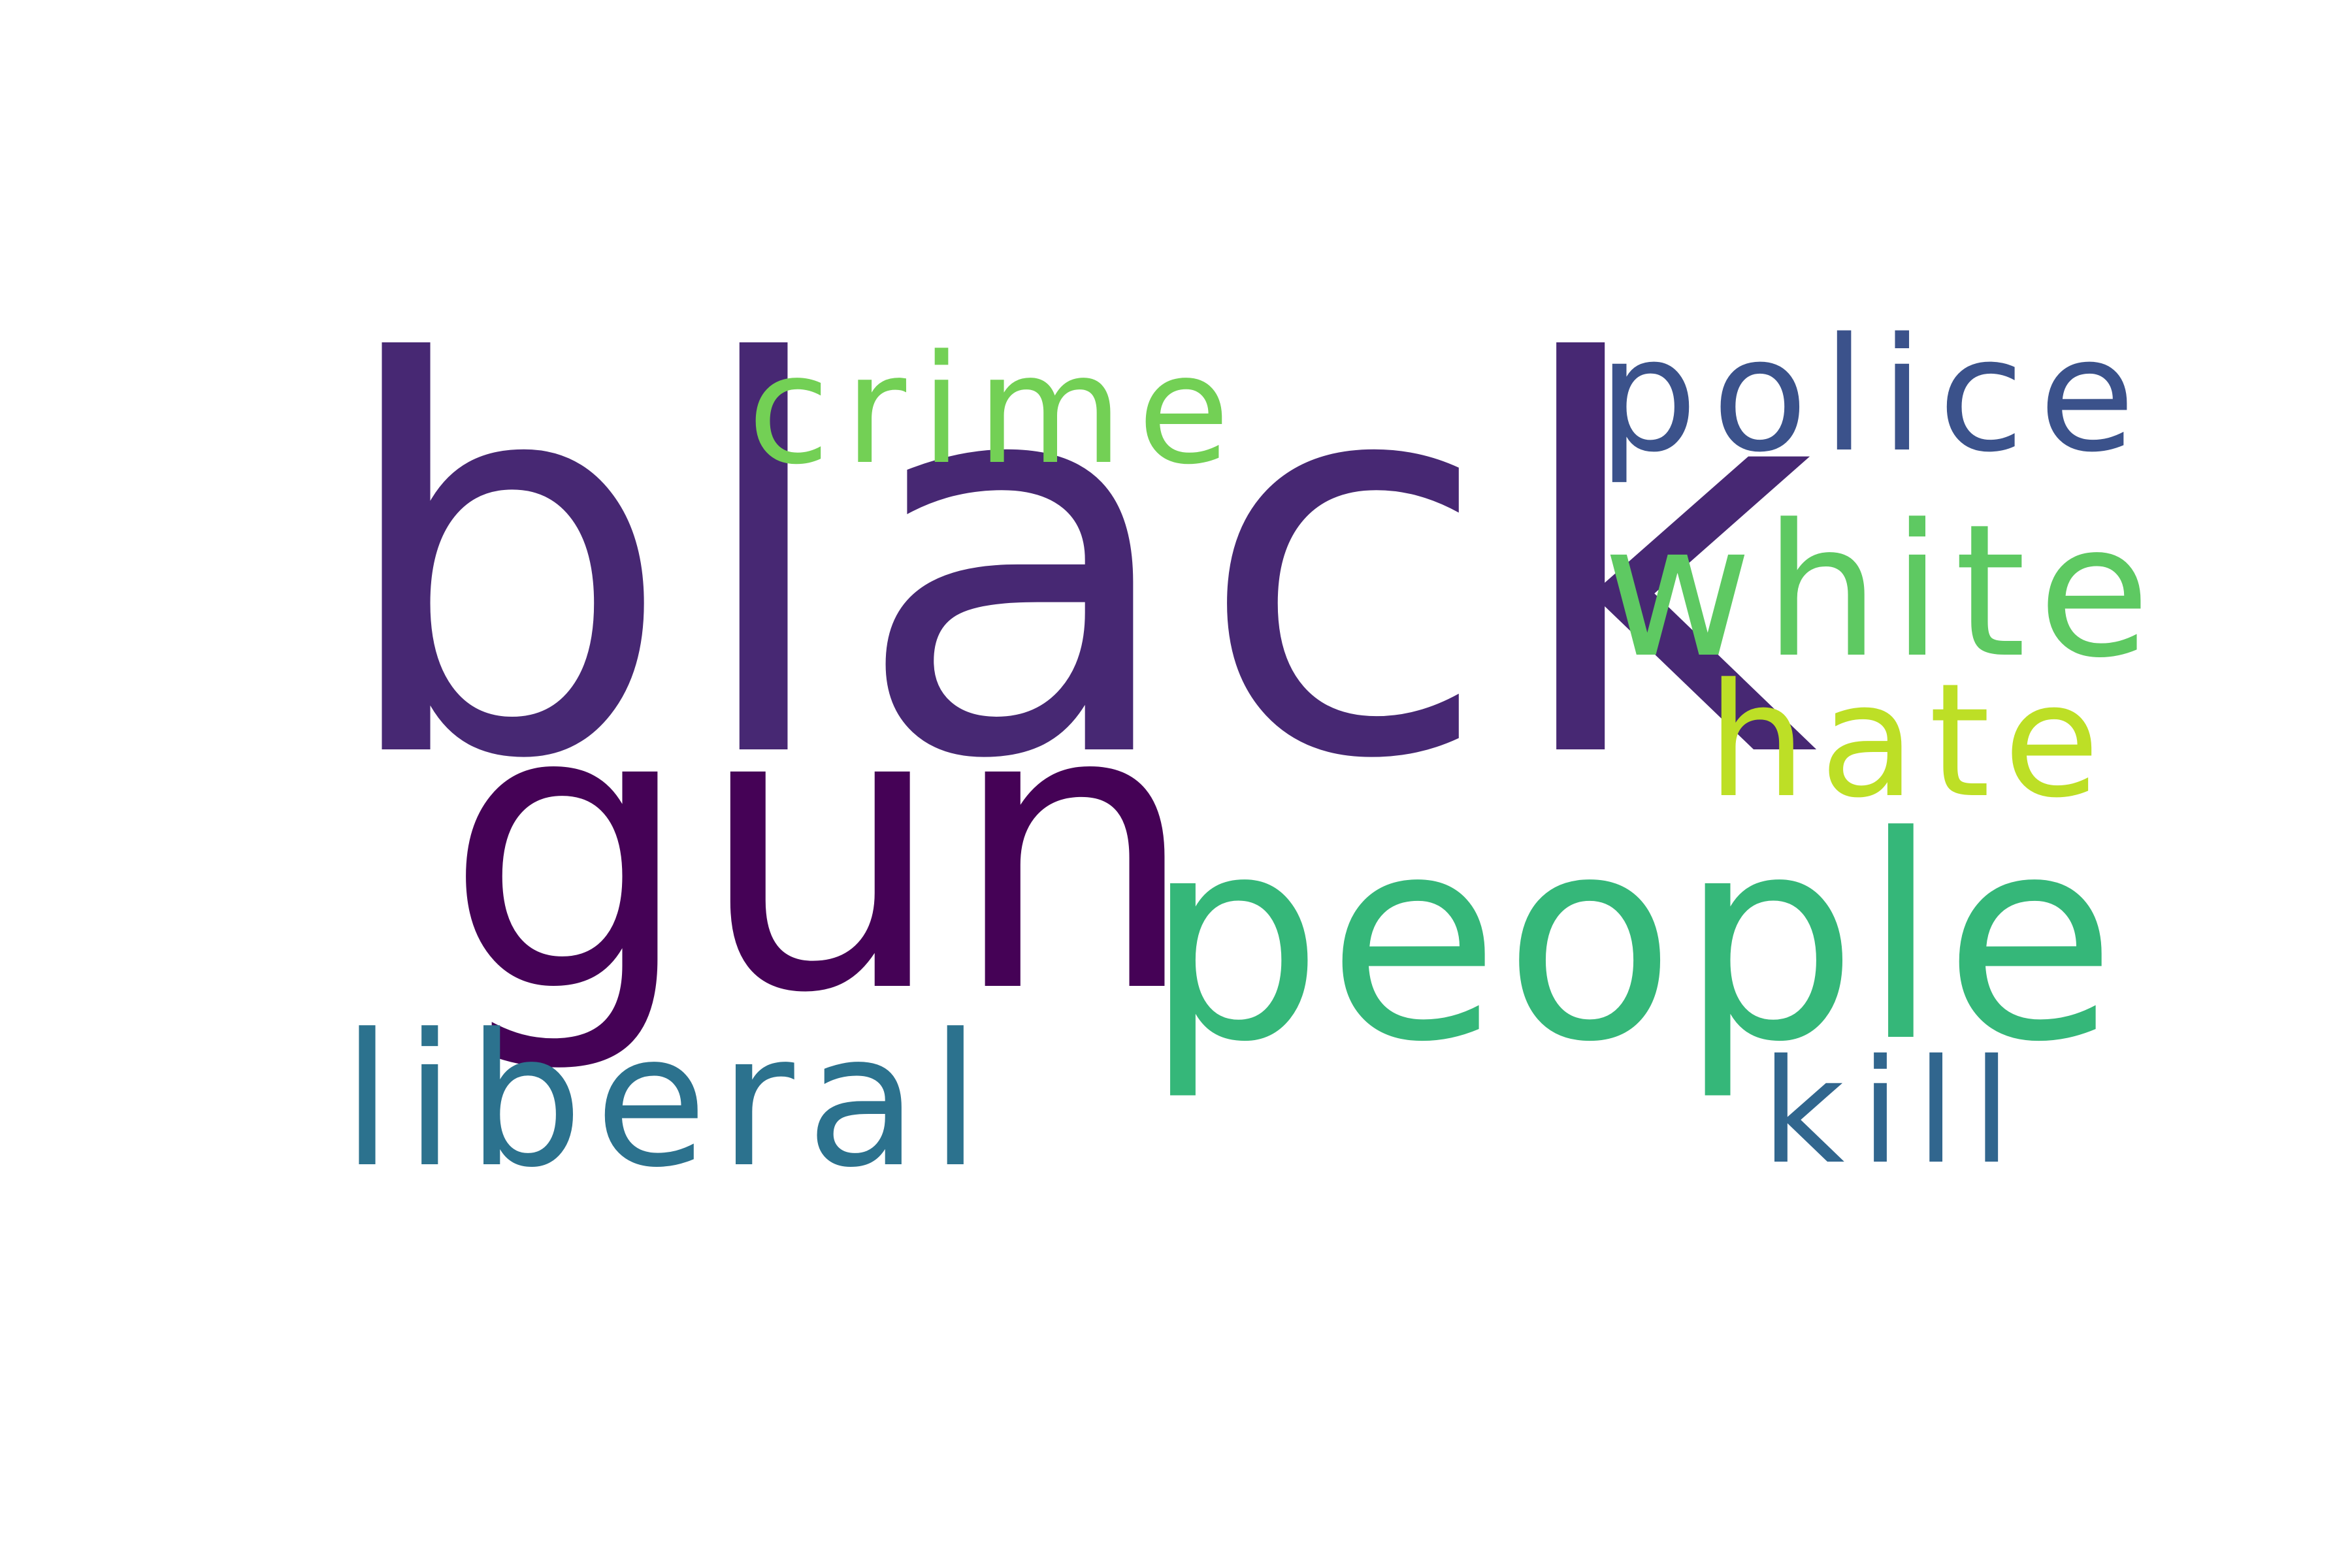 The image size is (2352, 1568). What do you see at coordinates (667, 1101) in the screenshot?
I see `word-liberal: liberal` at bounding box center [667, 1101].